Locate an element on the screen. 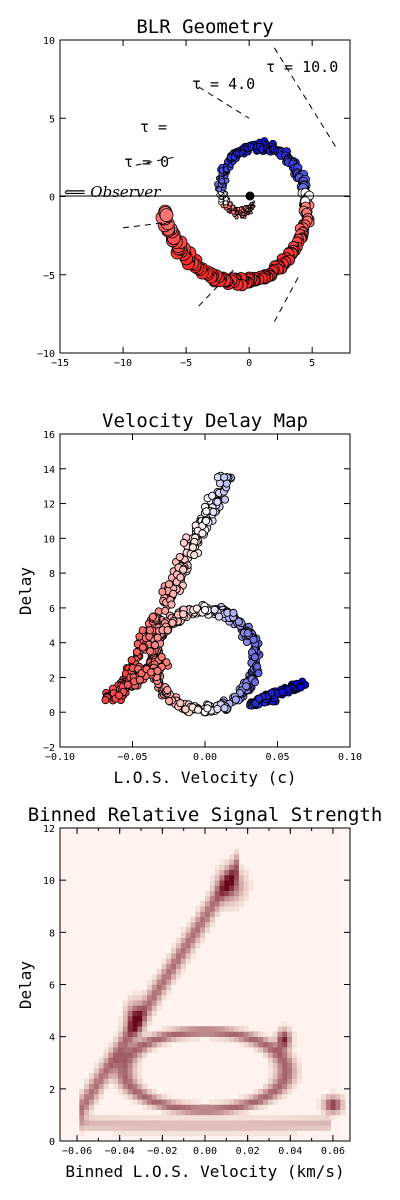  y-tick-label: 12 is located at coordinates (49, 829).